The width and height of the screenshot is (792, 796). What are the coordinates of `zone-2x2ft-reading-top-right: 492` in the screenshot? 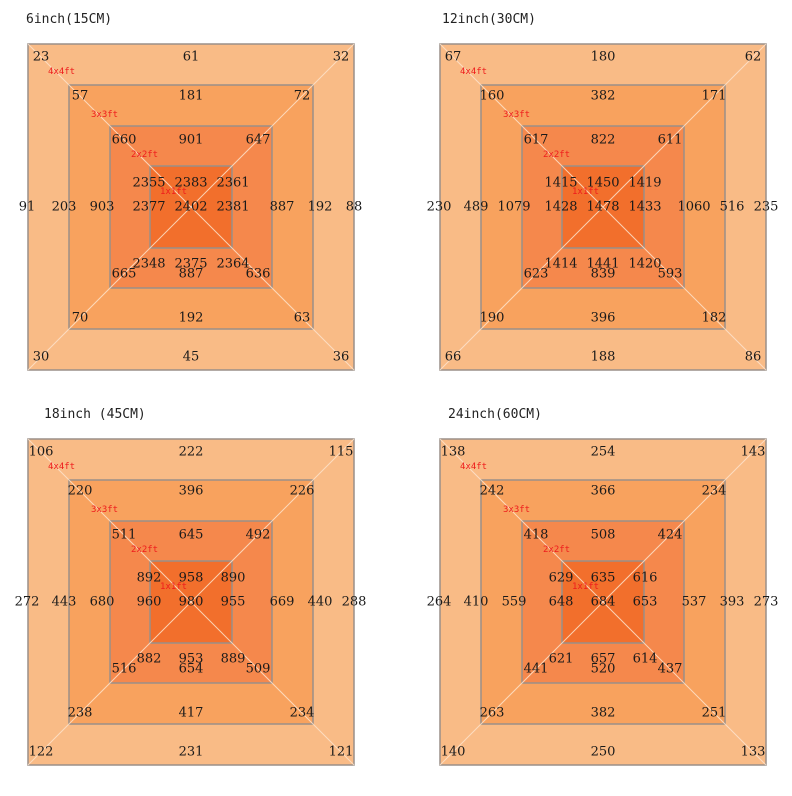 It's located at (258, 535).